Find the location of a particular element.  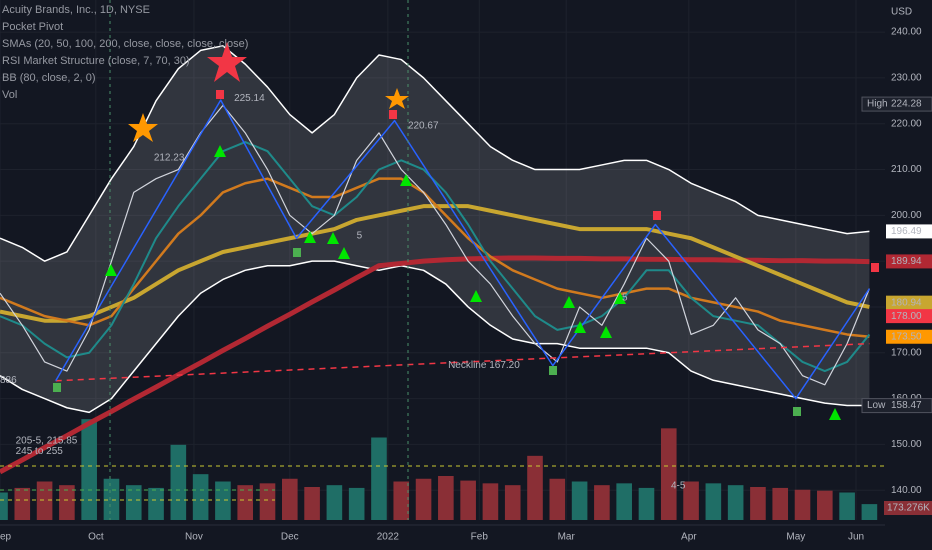

price-tag: 178.00 is located at coordinates (909, 316).